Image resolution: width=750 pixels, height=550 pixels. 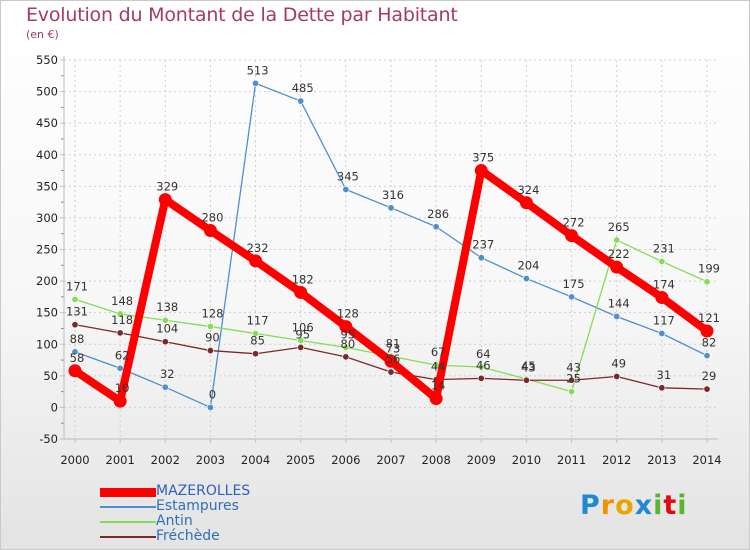 What do you see at coordinates (709, 343) in the screenshot?
I see `data-label-estampures: 82` at bounding box center [709, 343].